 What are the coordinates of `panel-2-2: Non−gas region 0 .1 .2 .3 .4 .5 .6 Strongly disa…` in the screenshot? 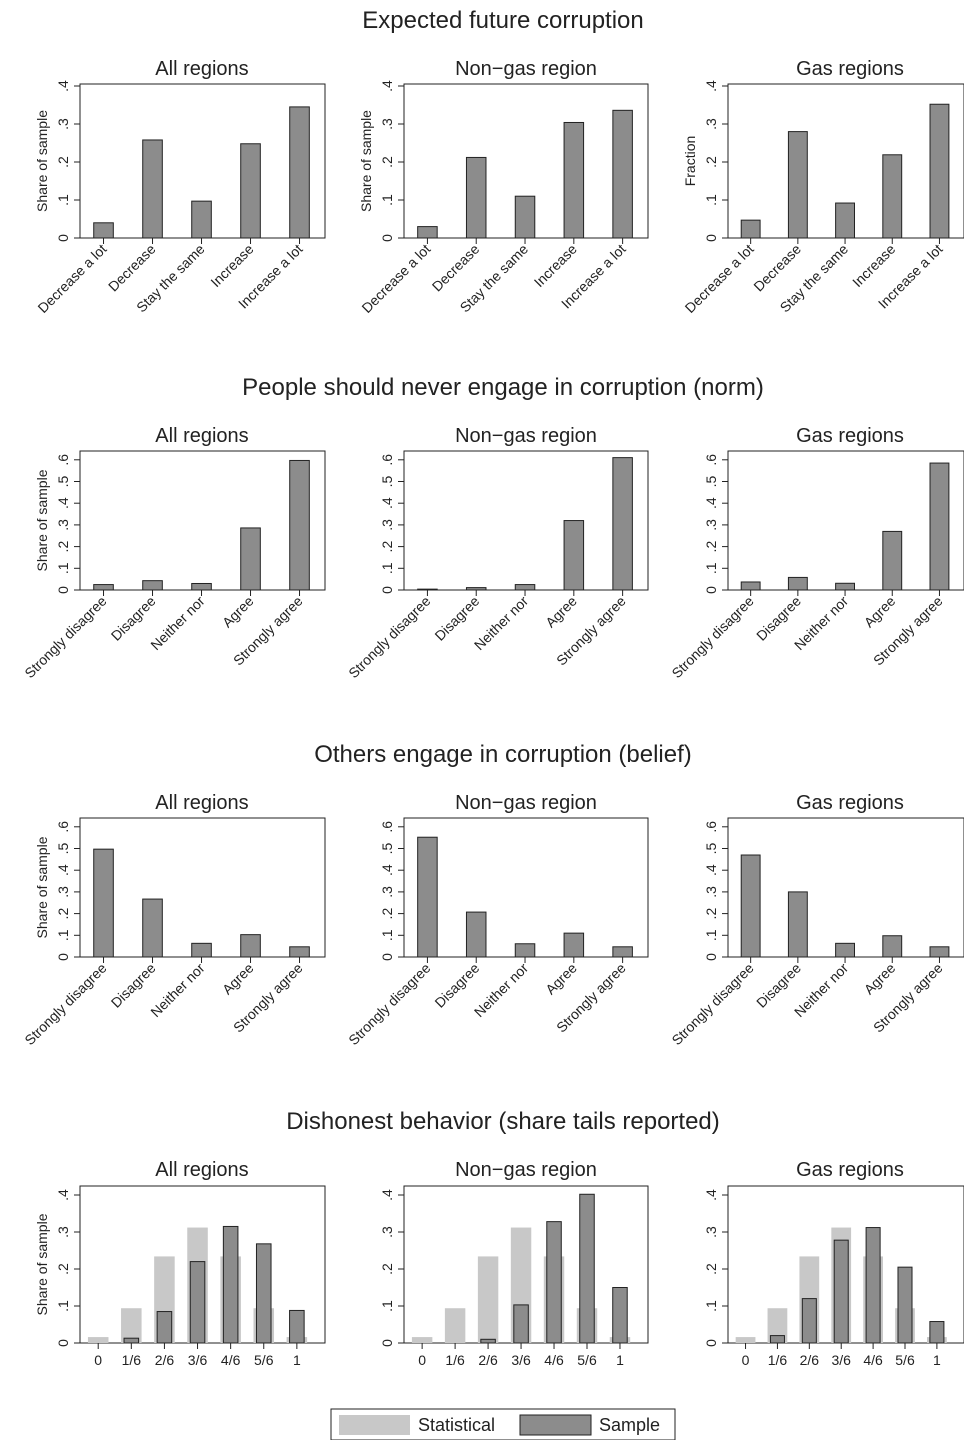 It's located at (497, 553).